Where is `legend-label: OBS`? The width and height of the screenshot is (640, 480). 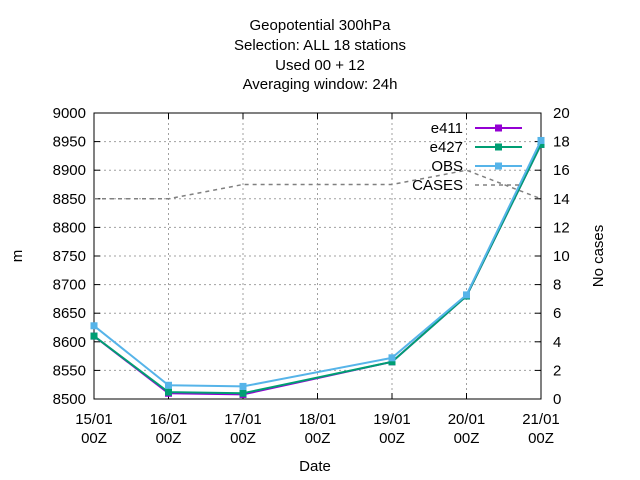
legend-label: OBS is located at coordinates (447, 166).